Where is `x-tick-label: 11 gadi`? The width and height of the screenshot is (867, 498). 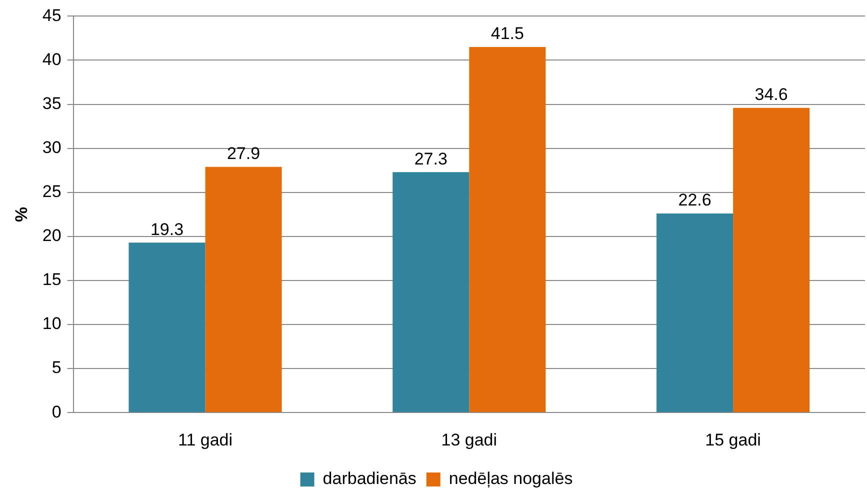 x-tick-label: 11 gadi is located at coordinates (205, 440).